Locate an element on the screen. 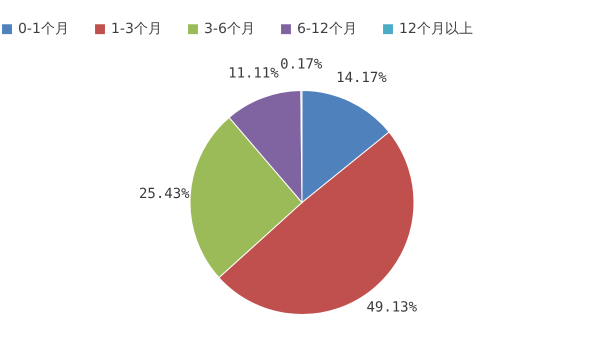  legend-label: 0-1个月 is located at coordinates (43, 29).